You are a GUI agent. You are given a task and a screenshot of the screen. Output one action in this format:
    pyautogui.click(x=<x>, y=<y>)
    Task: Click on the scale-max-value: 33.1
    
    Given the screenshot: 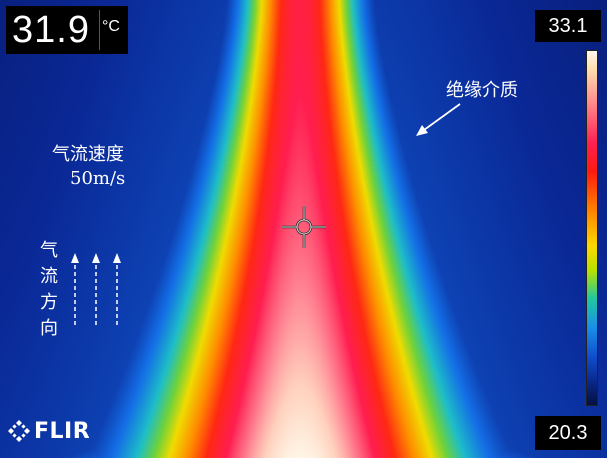 What is the action you would take?
    pyautogui.click(x=568, y=26)
    